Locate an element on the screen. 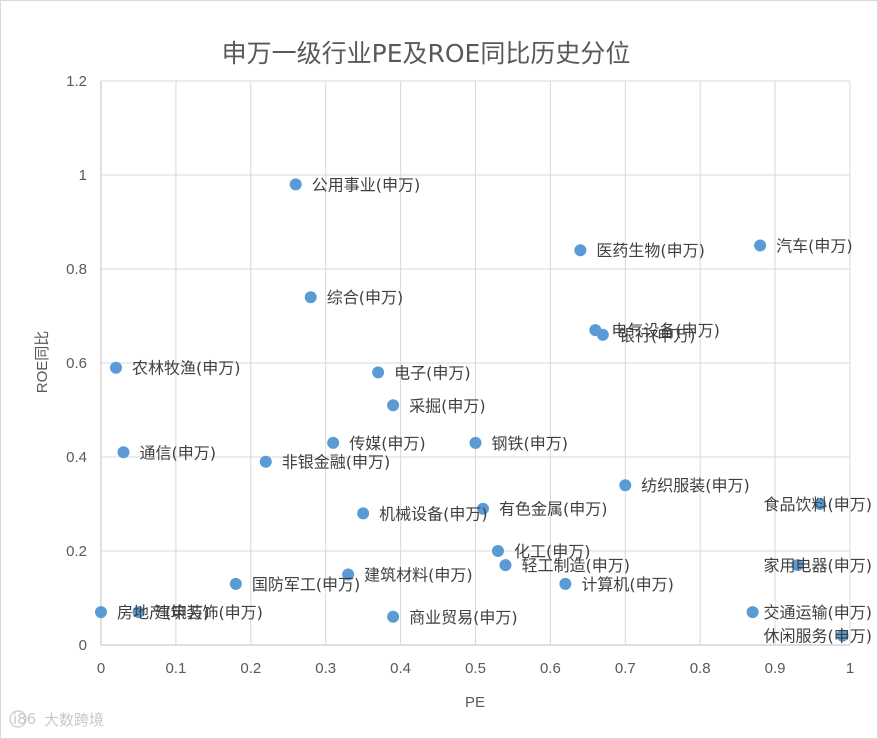 The width and height of the screenshot is (878, 739). y-tick-label: 0.6 is located at coordinates (76, 363).